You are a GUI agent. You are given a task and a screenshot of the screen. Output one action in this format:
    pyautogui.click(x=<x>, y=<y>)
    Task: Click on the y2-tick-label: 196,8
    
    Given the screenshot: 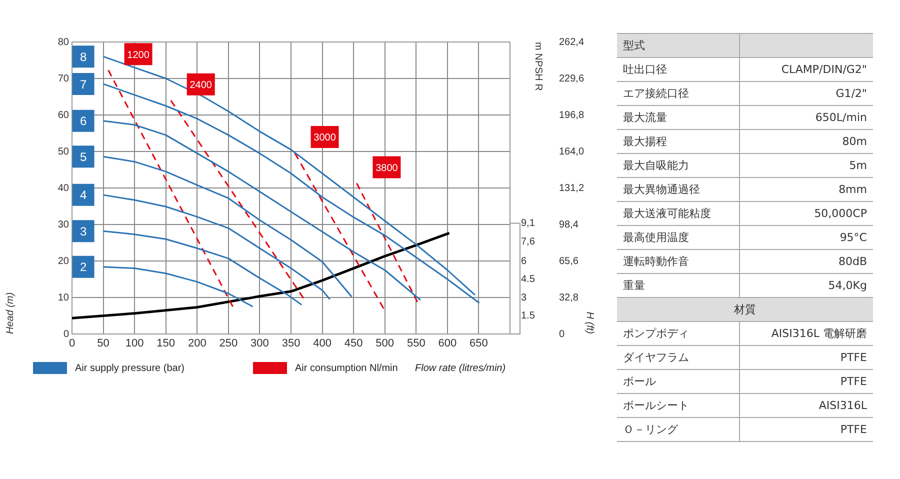 What is the action you would take?
    pyautogui.click(x=571, y=115)
    